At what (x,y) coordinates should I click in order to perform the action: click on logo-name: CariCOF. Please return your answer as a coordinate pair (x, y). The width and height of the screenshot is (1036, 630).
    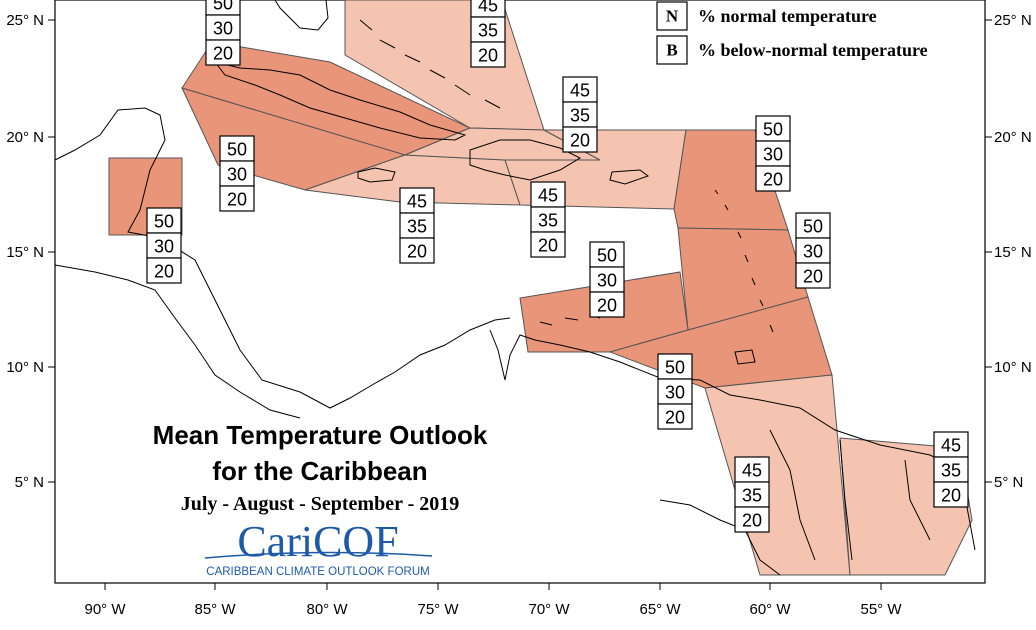
    Looking at the image, I should click on (317, 541).